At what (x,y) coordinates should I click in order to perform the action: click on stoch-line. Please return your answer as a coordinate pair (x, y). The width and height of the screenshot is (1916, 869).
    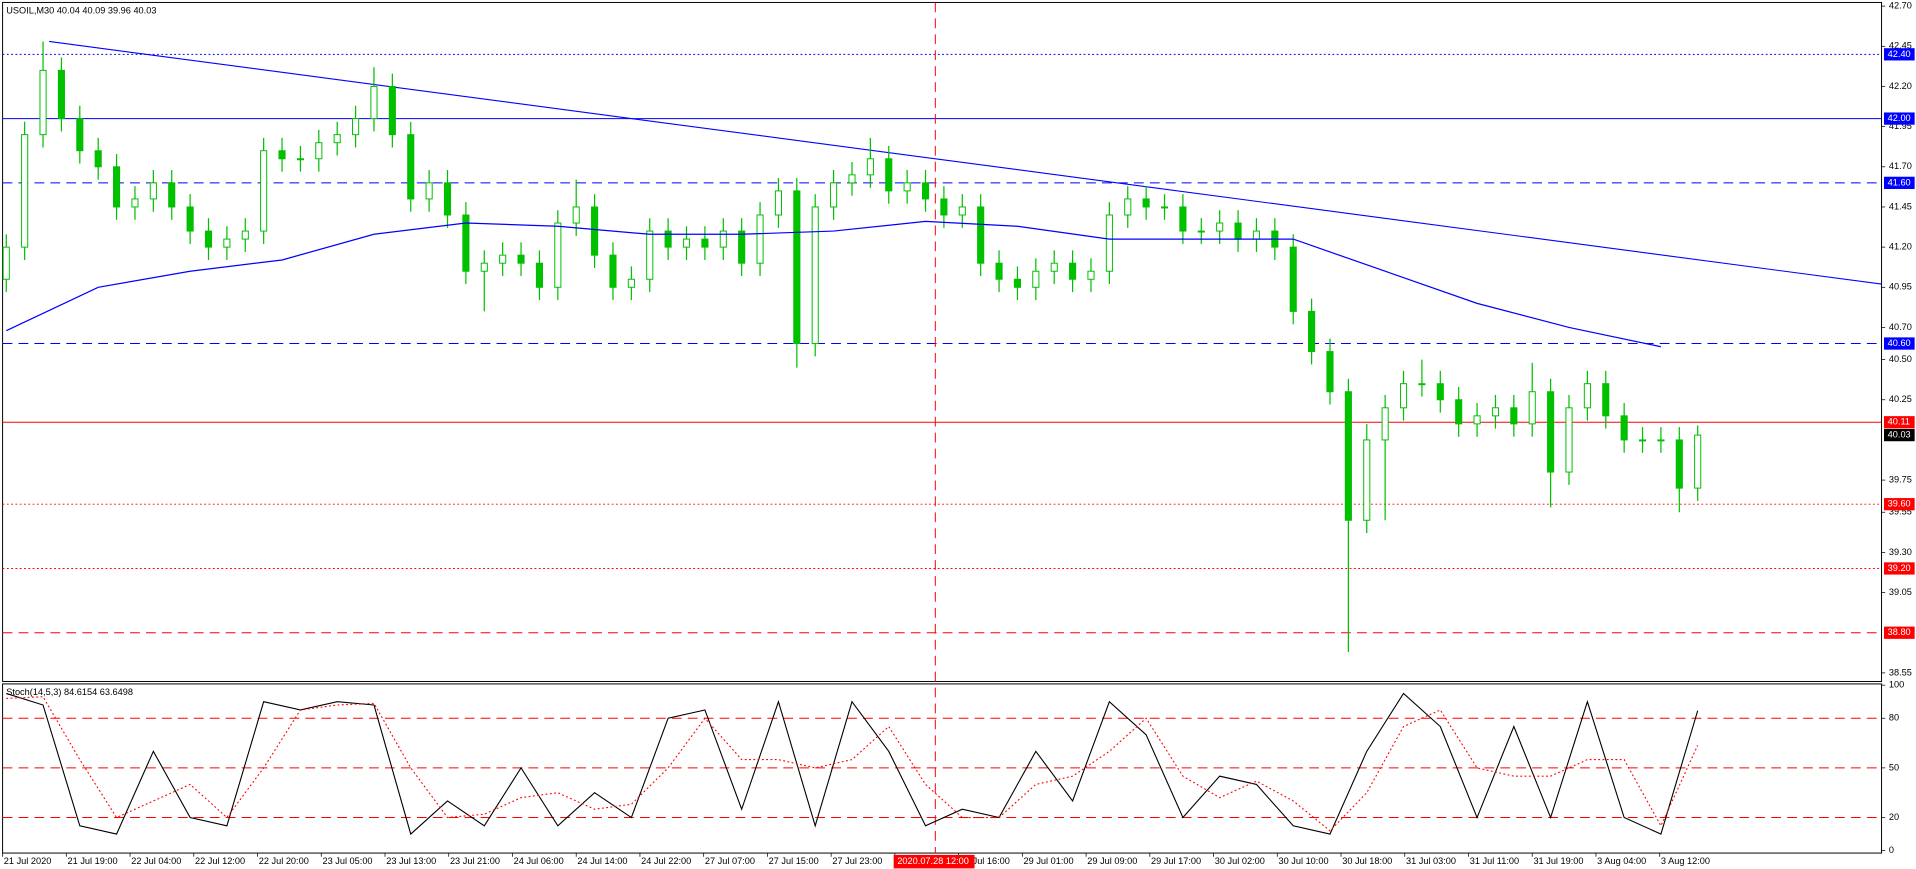
    Looking at the image, I should click on (852, 764).